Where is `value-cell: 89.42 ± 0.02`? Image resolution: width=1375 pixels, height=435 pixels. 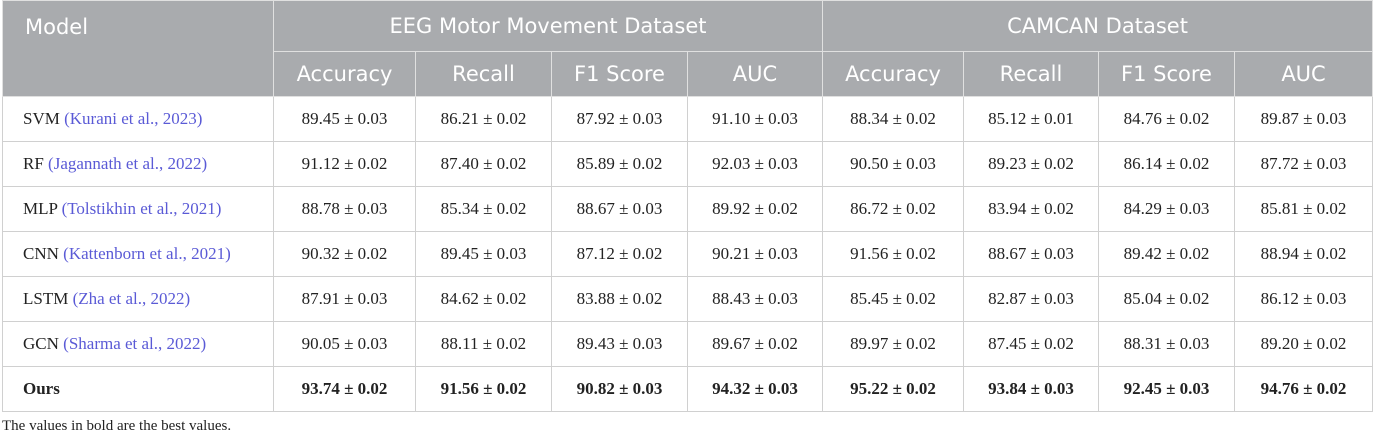
value-cell: 89.42 ± 0.02 is located at coordinates (1166, 254).